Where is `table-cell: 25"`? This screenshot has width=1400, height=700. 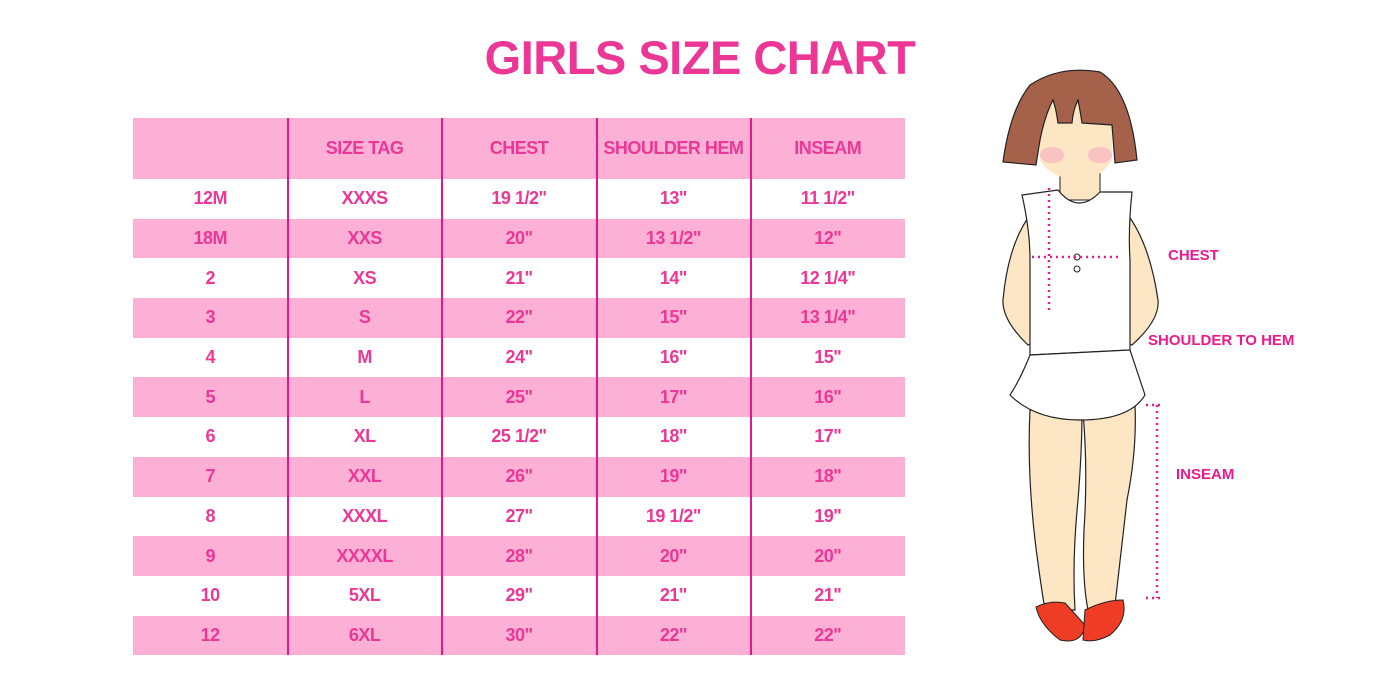 table-cell: 25" is located at coordinates (519, 396).